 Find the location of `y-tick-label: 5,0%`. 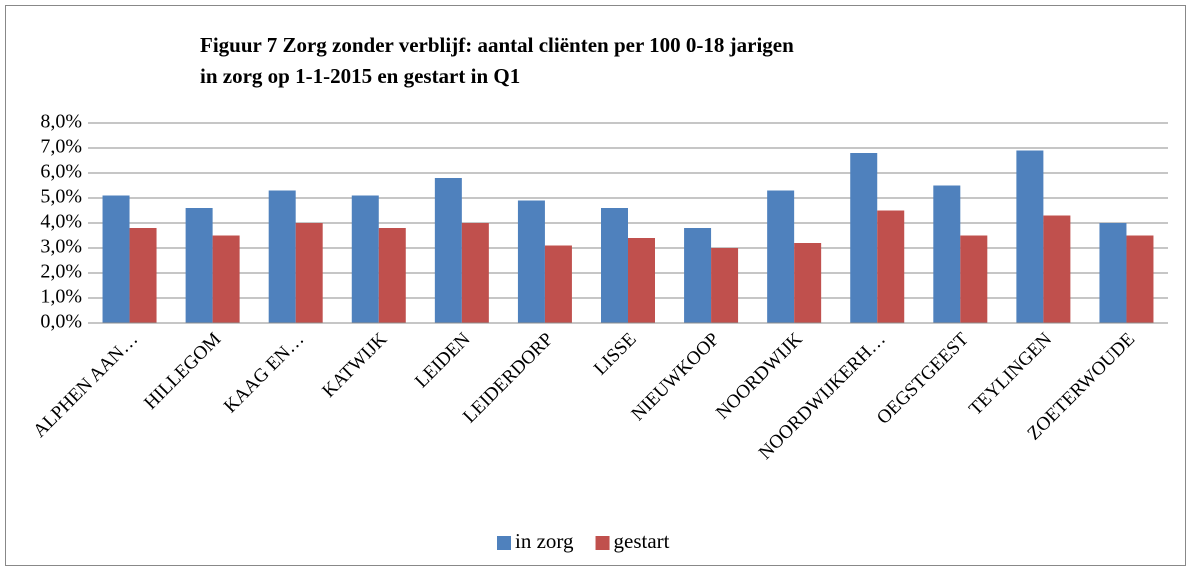

y-tick-label: 5,0% is located at coordinates (61, 197).